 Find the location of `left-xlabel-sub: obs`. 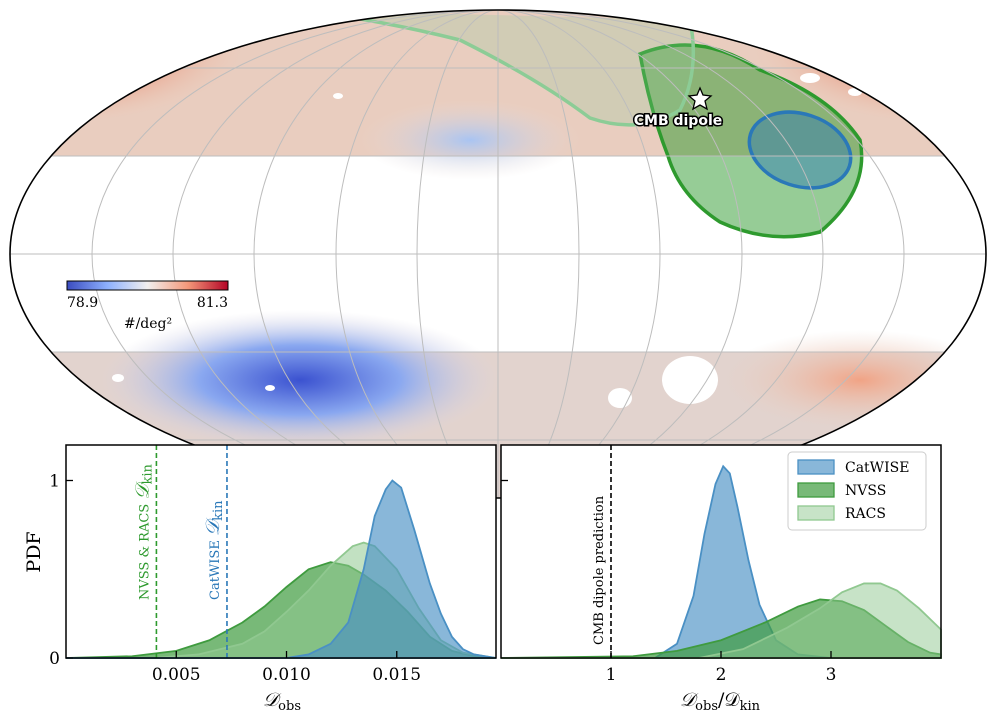

left-xlabel-sub: obs is located at coordinates (289, 706).